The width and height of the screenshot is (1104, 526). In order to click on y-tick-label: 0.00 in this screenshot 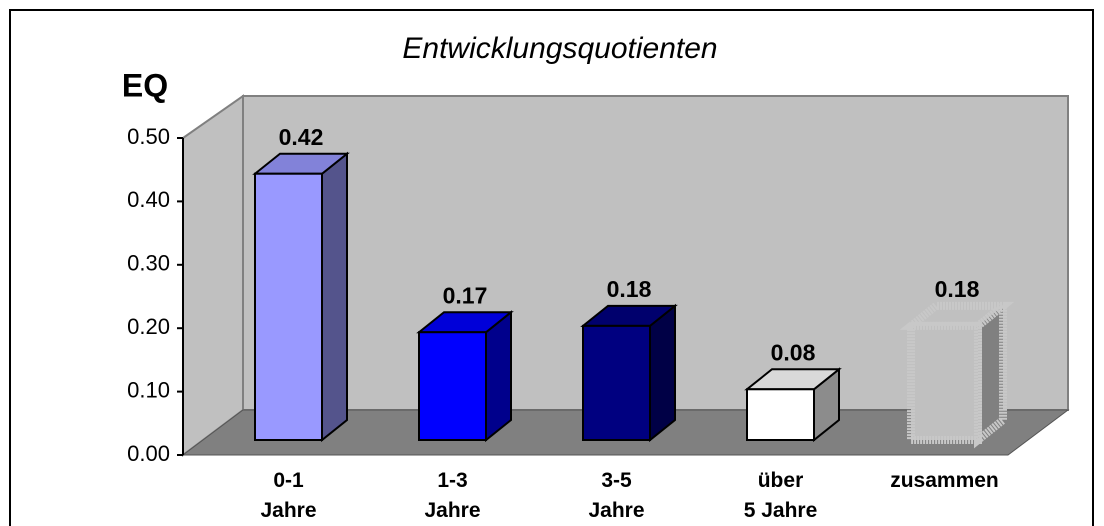, I will do `click(148, 453)`.